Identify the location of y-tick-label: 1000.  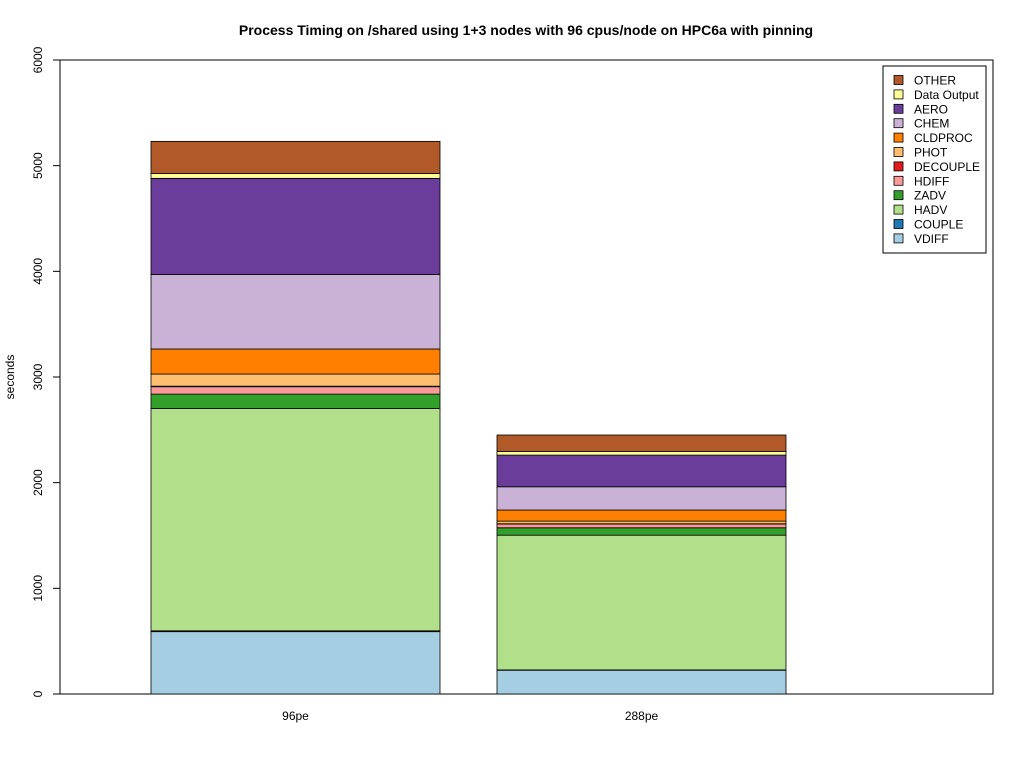
(38, 588).